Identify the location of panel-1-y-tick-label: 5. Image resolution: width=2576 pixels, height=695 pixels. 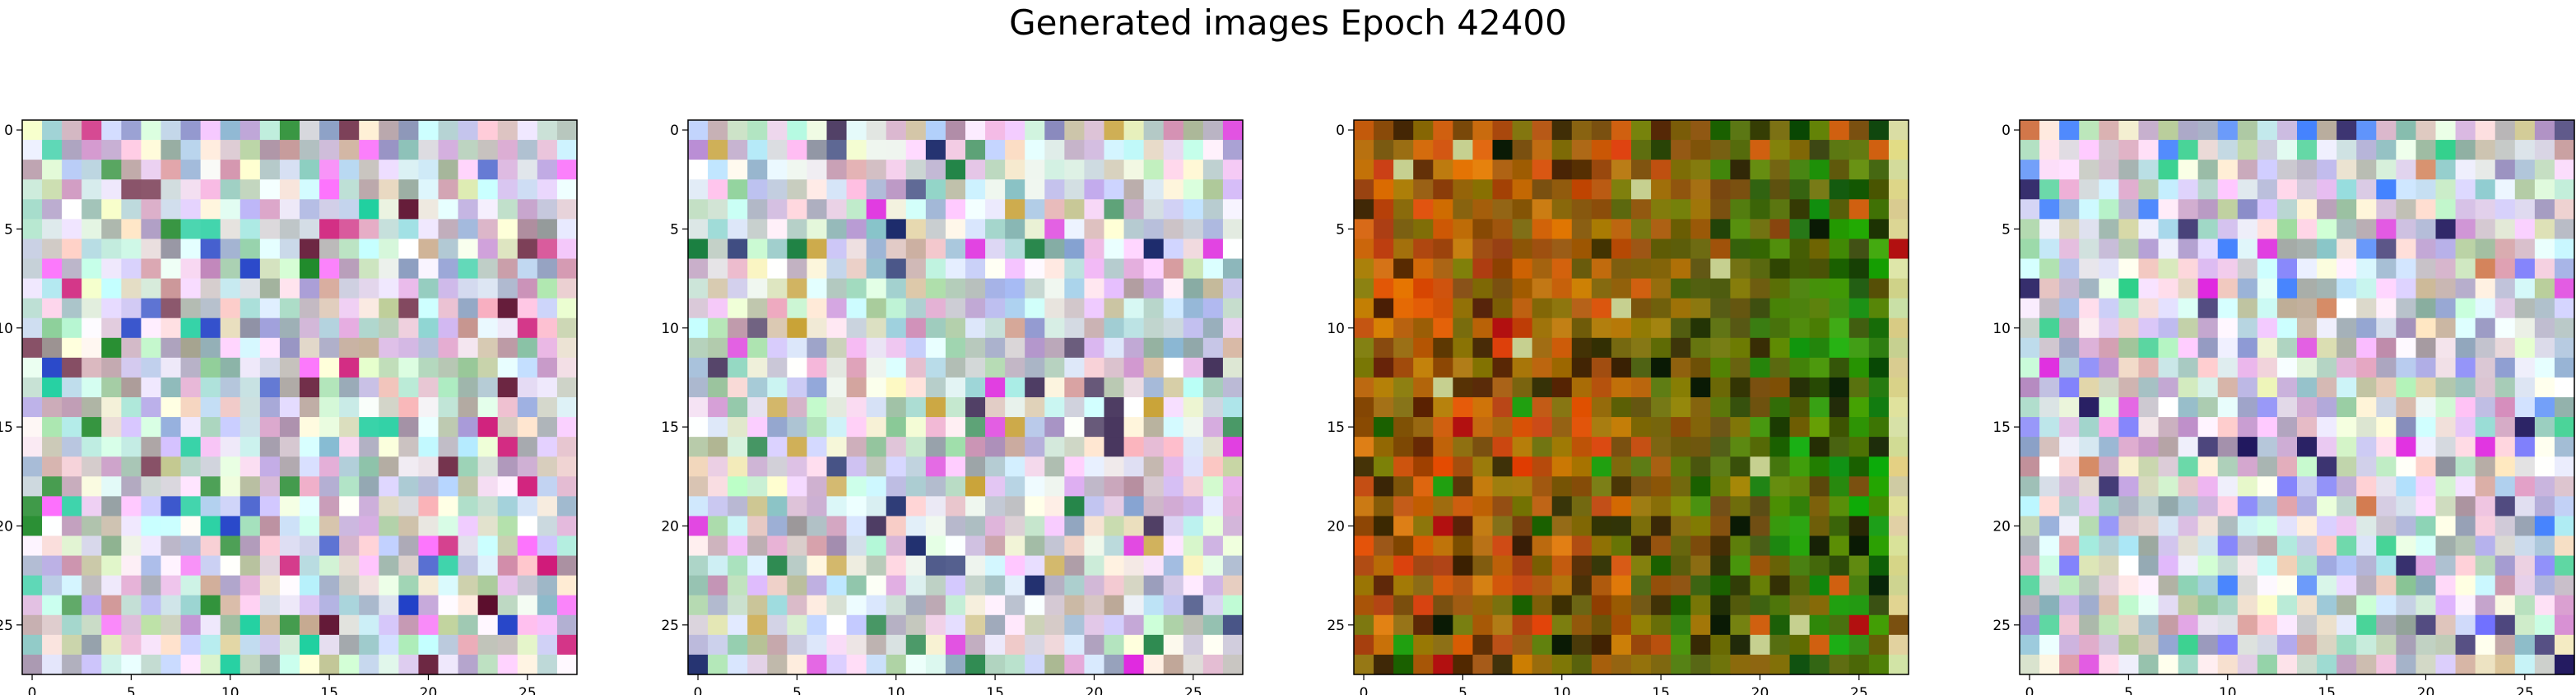
(8, 229).